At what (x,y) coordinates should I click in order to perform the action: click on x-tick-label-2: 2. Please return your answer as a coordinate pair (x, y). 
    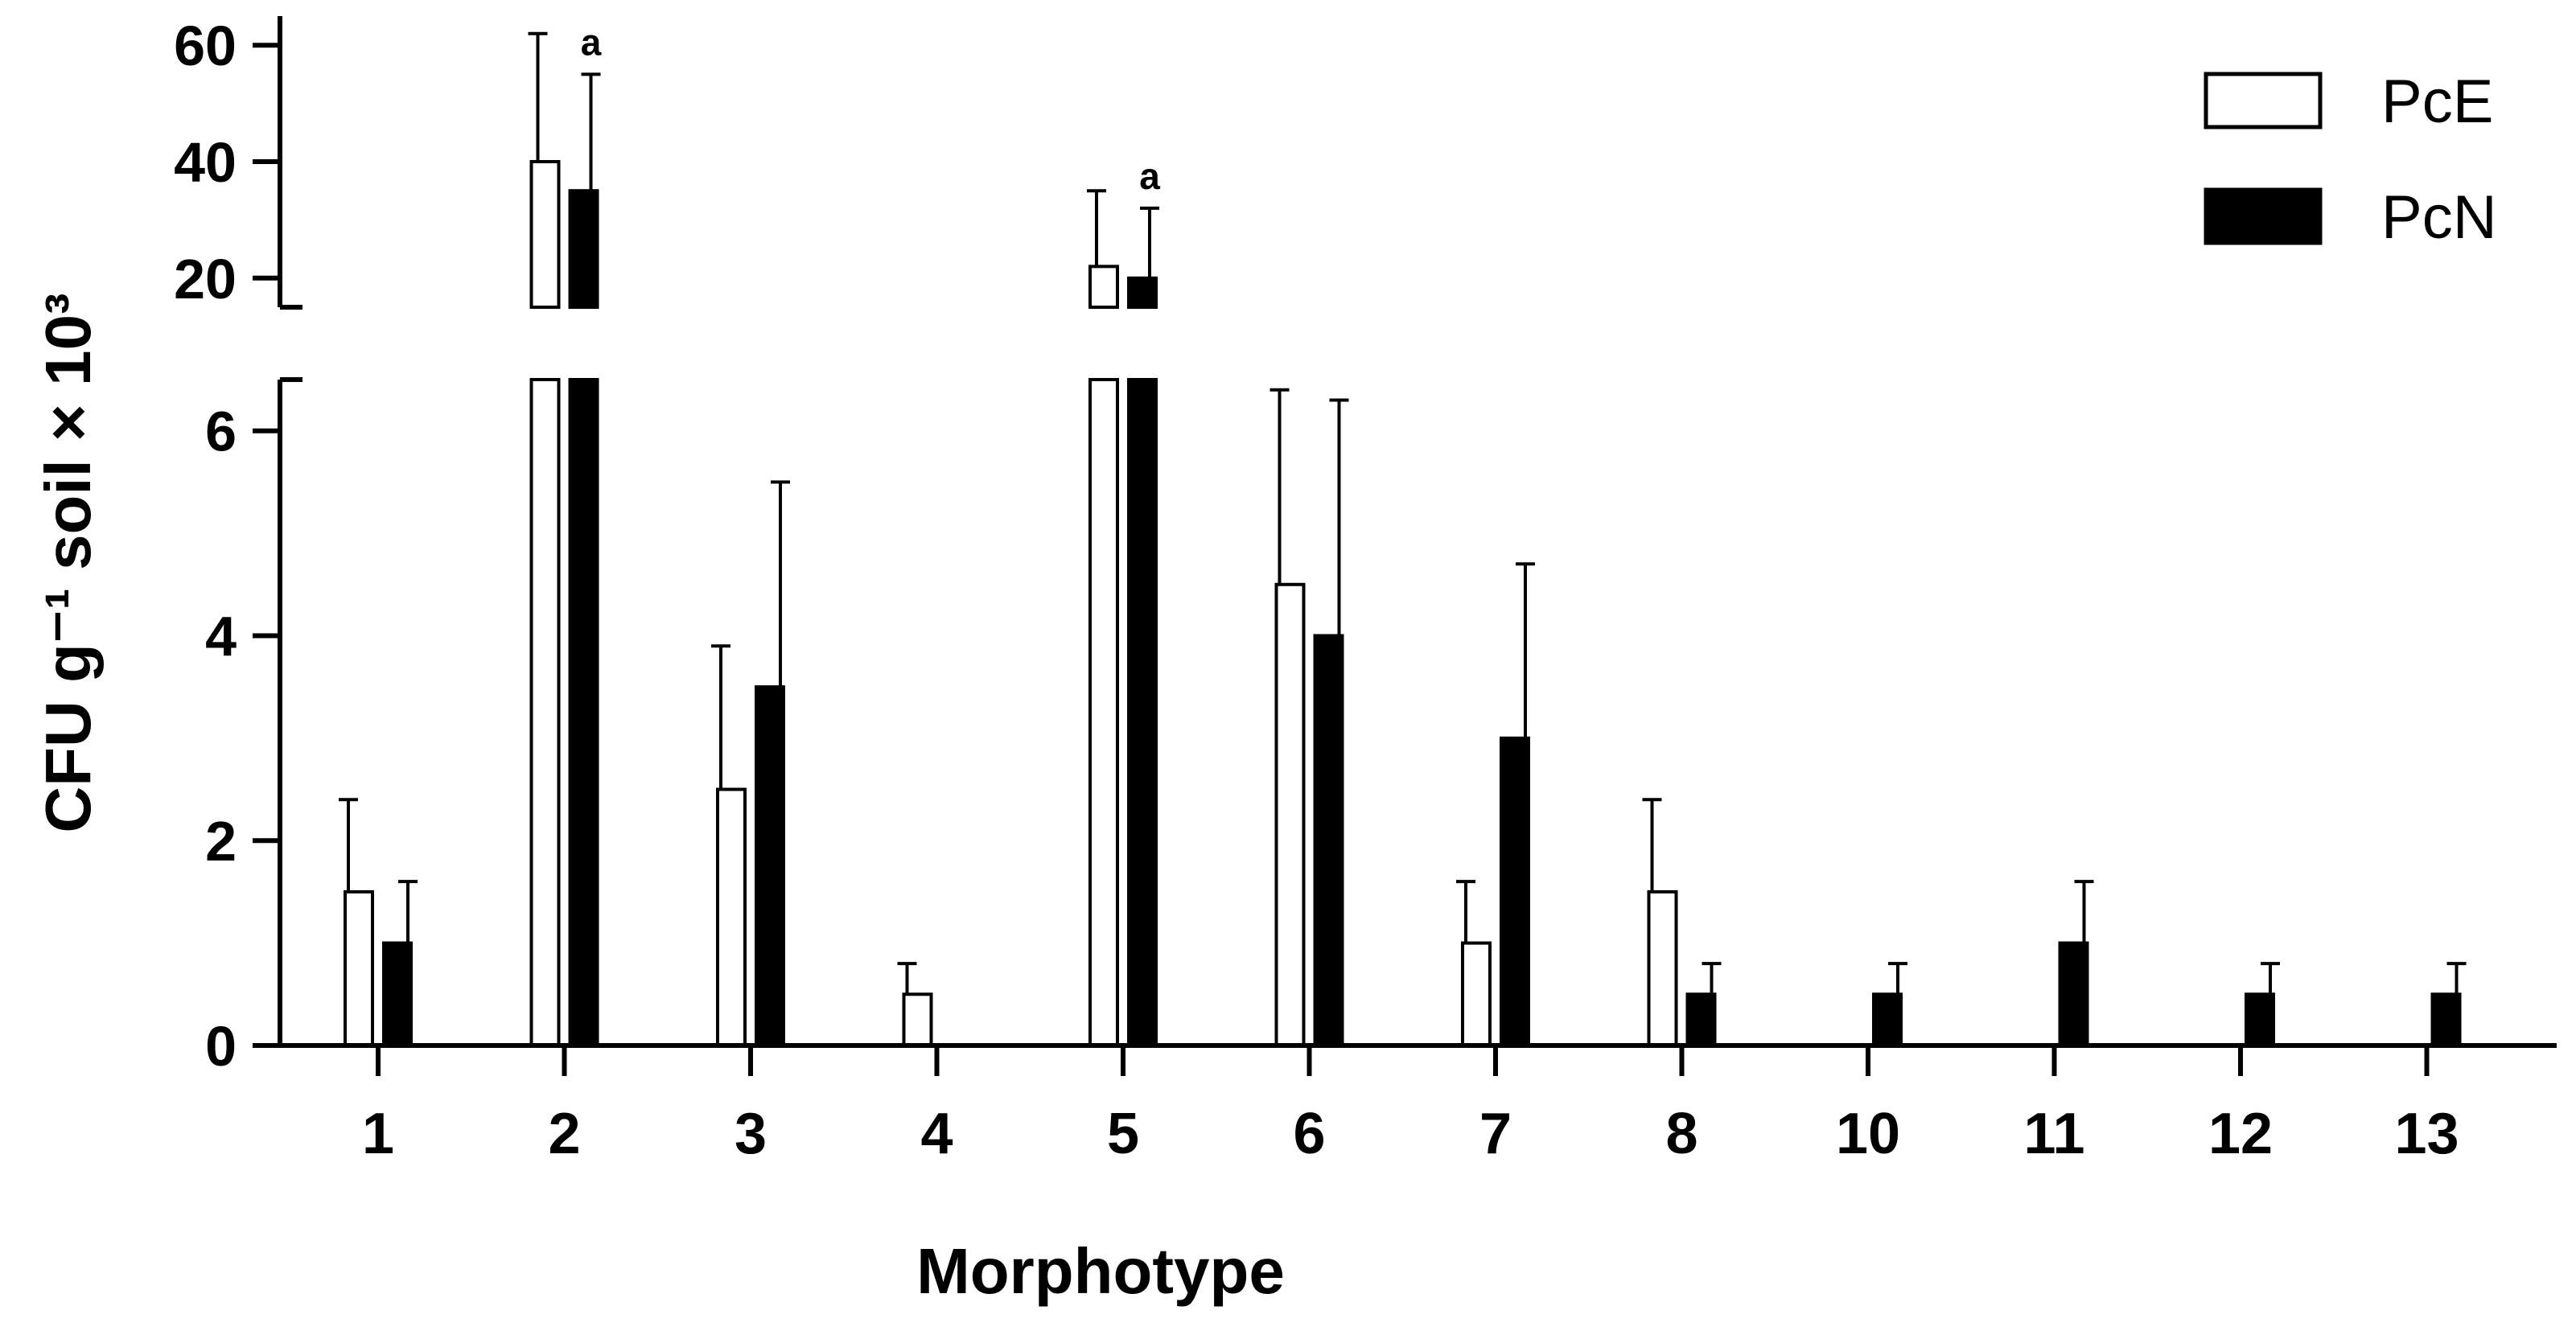
    Looking at the image, I should click on (564, 1134).